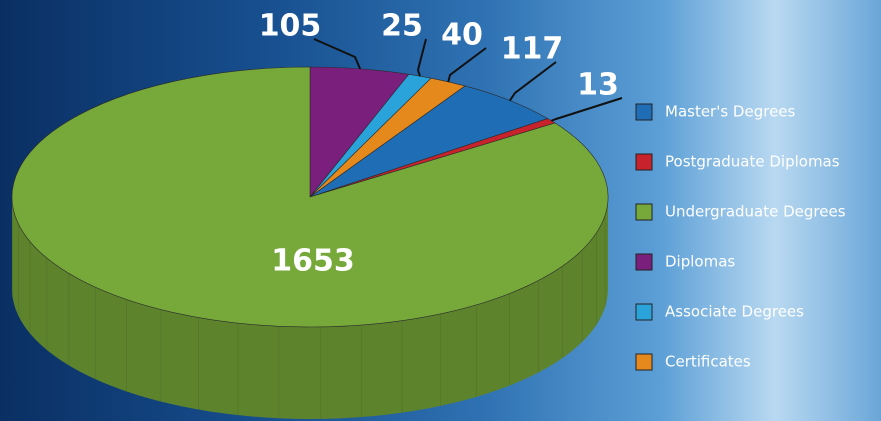 The image size is (881, 421). I want to click on data-label: 40, so click(462, 35).